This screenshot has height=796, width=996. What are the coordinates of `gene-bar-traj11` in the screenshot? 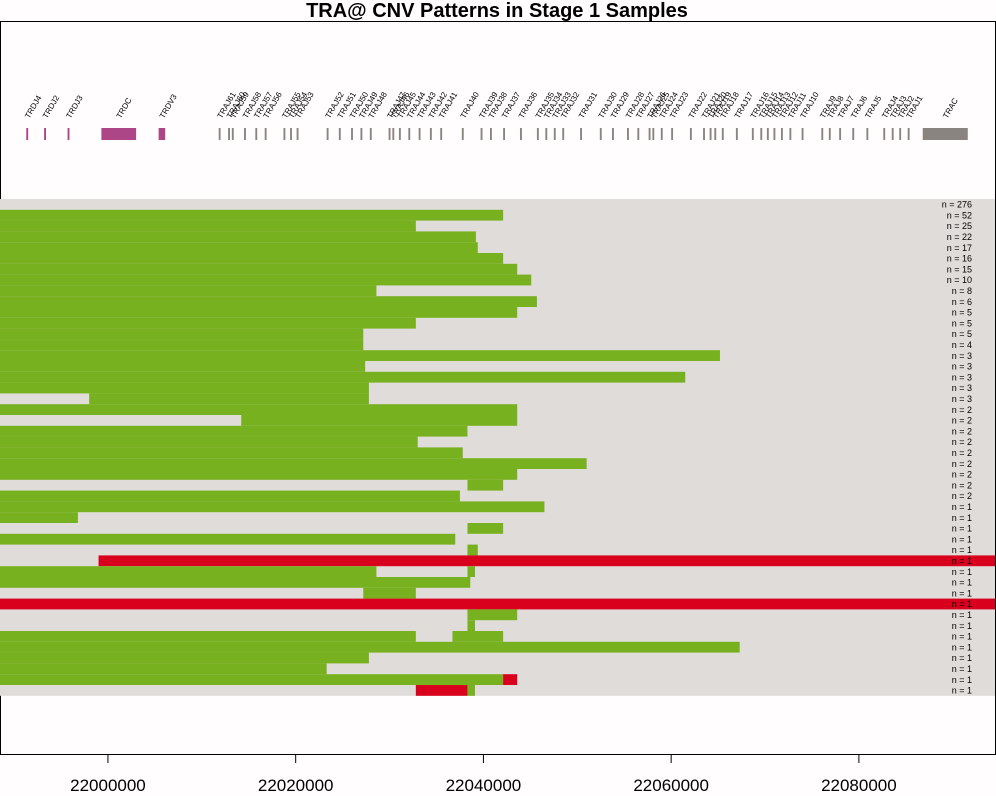 It's located at (790, 134).